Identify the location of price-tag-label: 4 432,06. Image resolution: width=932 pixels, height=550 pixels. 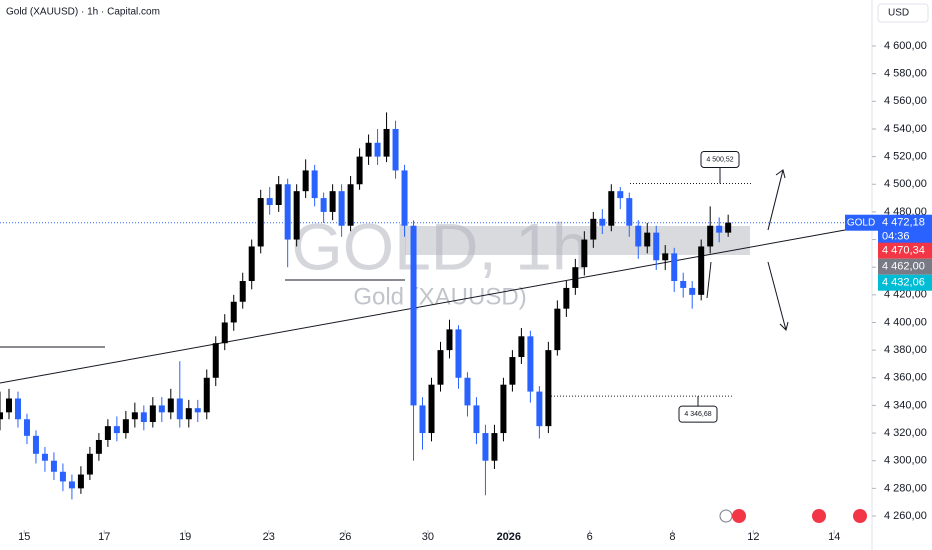
(903, 283).